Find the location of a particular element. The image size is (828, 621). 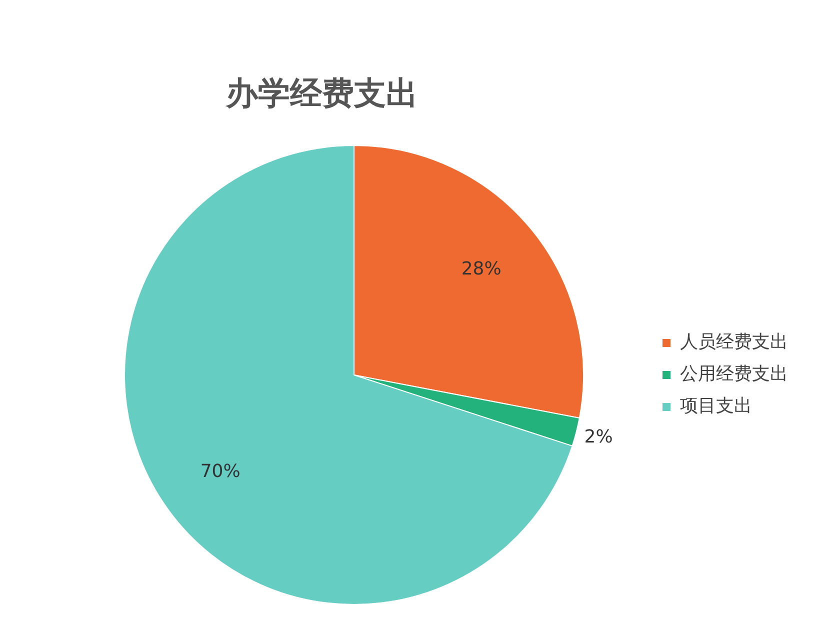

data-label: 28% is located at coordinates (481, 269).